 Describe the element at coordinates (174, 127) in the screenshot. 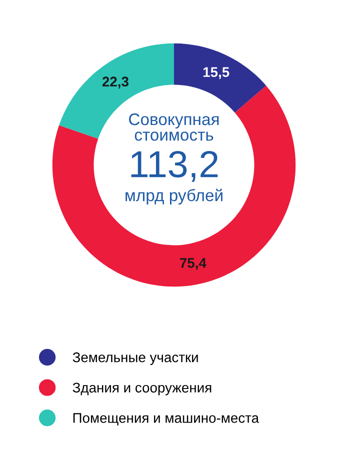

I see `text: Совокупная стоимость` at that location.